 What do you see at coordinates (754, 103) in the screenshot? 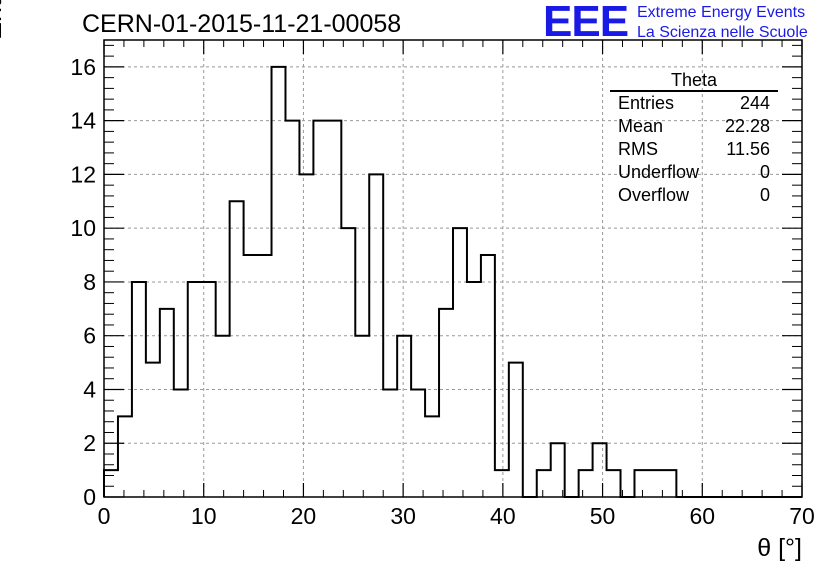
I see `stats-value: 244` at bounding box center [754, 103].